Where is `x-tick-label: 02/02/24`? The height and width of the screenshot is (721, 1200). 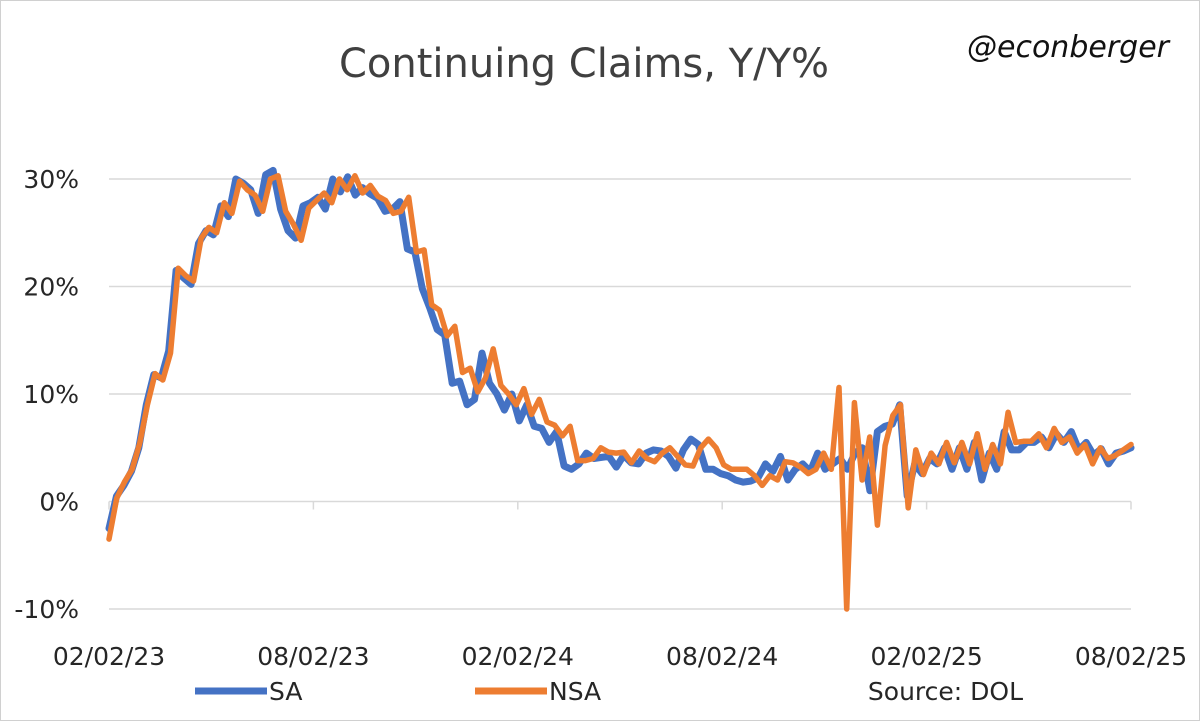
x-tick-label: 02/02/24 is located at coordinates (518, 656).